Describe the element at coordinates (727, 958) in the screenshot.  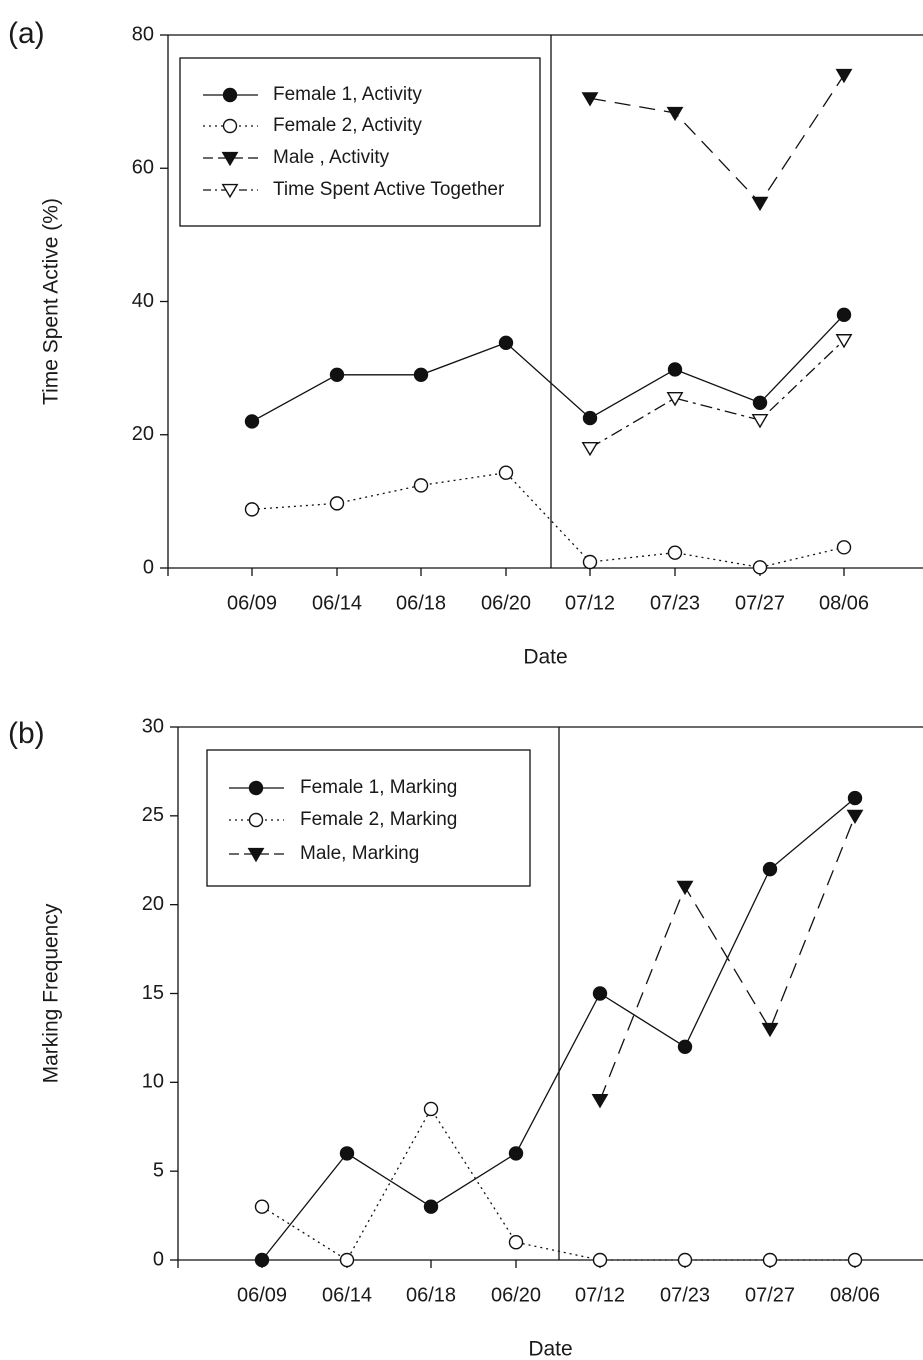
I see `series-line-male-marking` at that location.